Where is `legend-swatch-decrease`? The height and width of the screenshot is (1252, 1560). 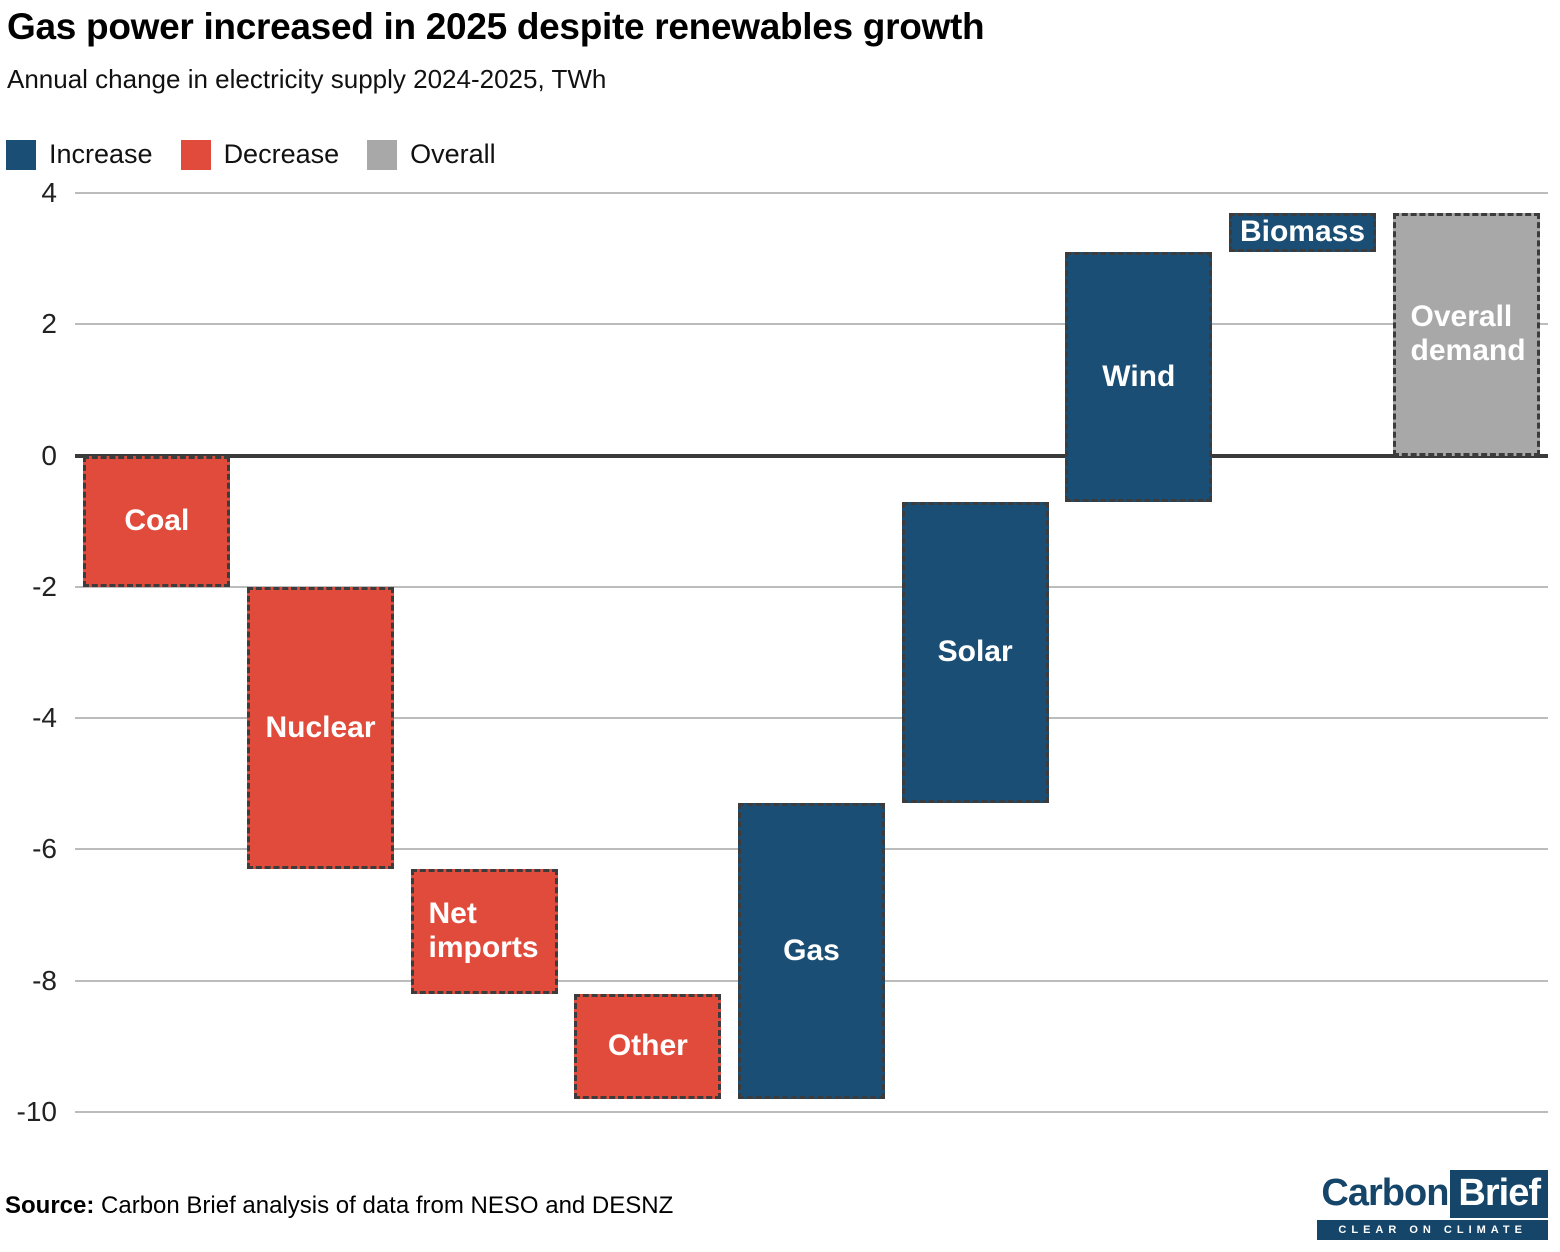 legend-swatch-decrease is located at coordinates (195, 154).